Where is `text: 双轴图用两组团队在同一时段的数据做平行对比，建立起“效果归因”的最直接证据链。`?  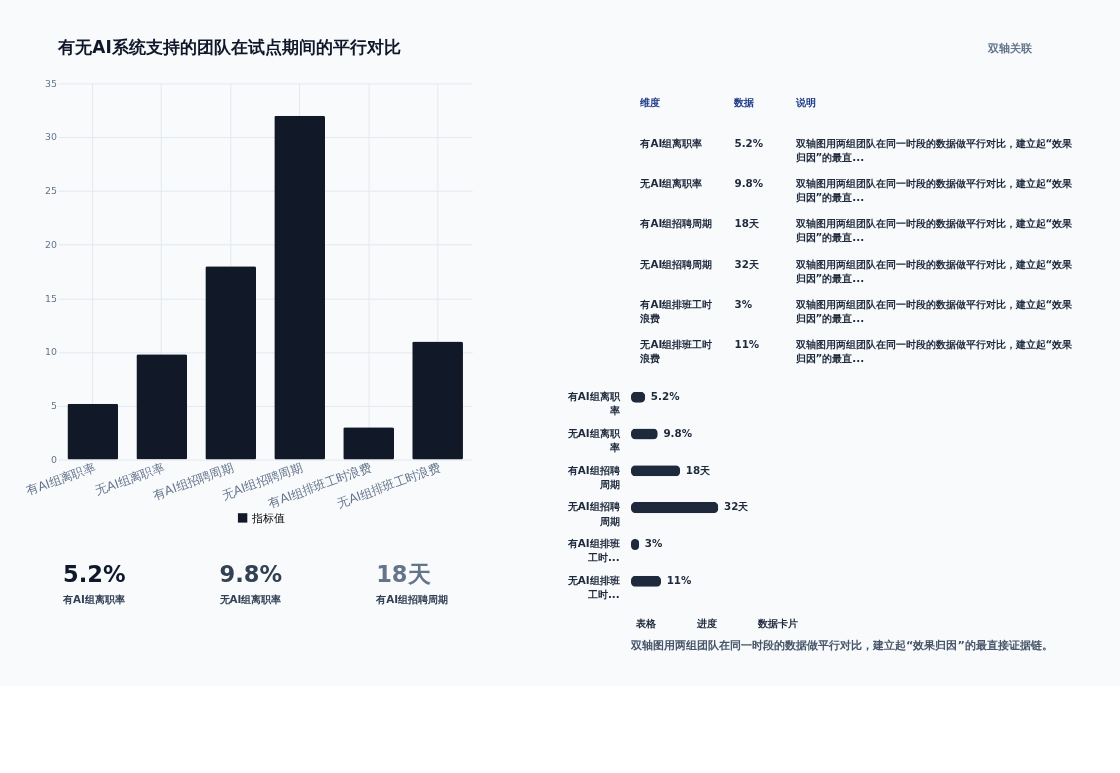
text: 双轴图用两组团队在同一时段的数据做平行对比，建立起“效果归因”的最直接证据链。 is located at coordinates (841, 646).